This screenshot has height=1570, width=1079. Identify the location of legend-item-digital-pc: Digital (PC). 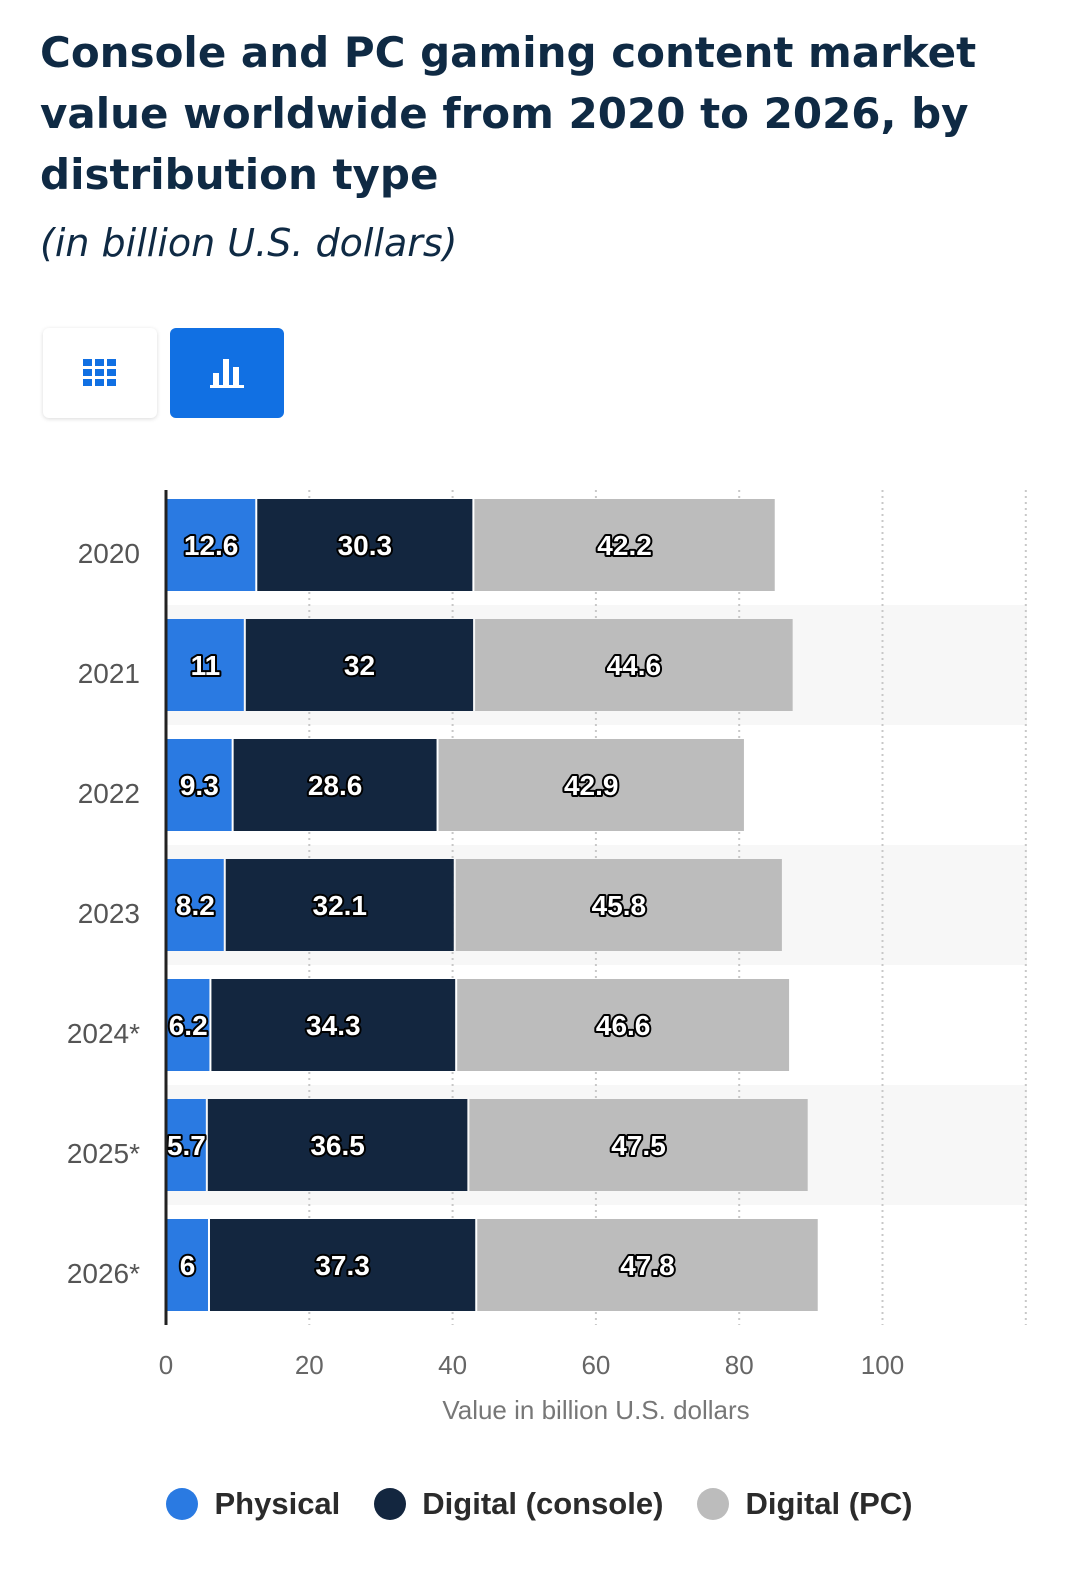
(805, 1504).